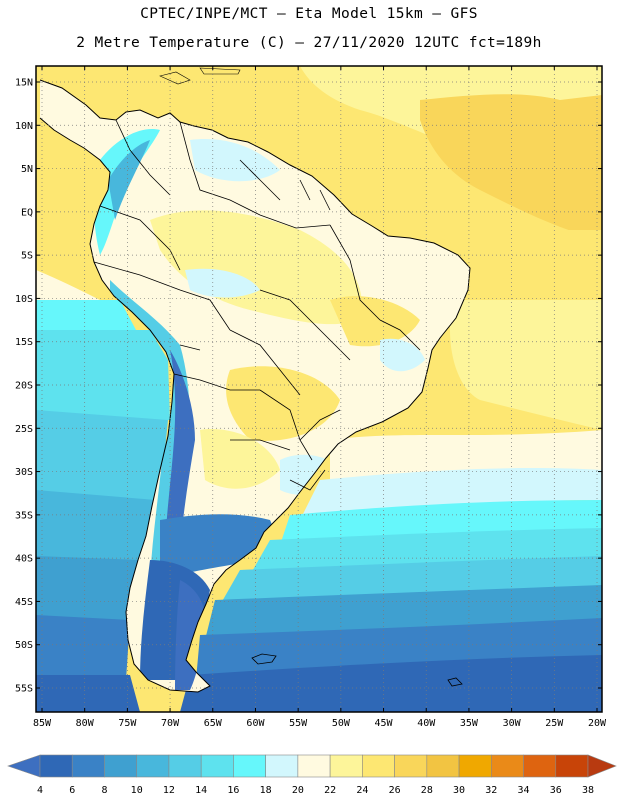  I want to click on lon-label: 35W, so click(469, 723).